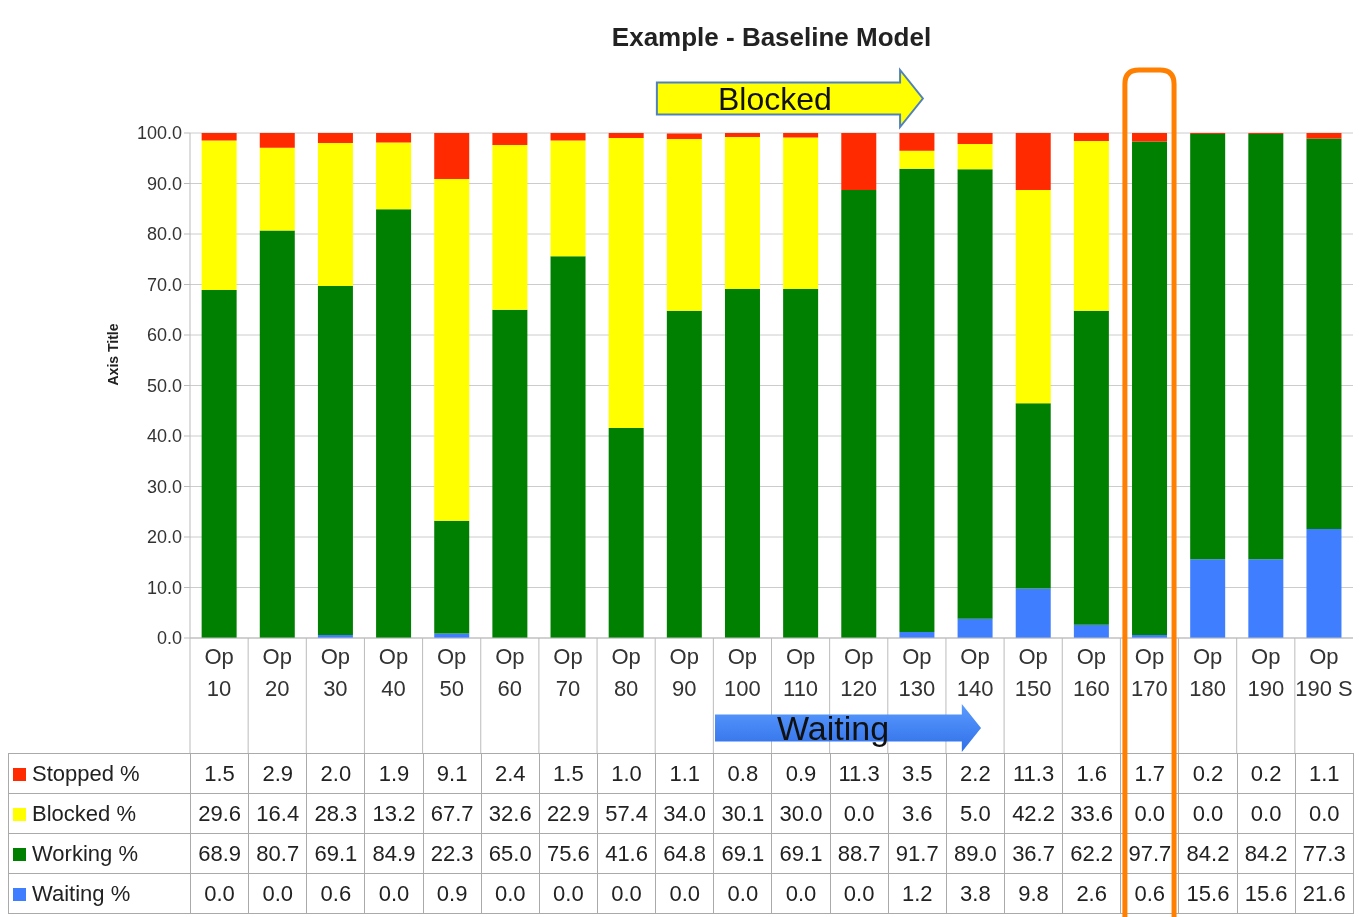  What do you see at coordinates (684, 813) in the screenshot?
I see `data-label: 34.0` at bounding box center [684, 813].